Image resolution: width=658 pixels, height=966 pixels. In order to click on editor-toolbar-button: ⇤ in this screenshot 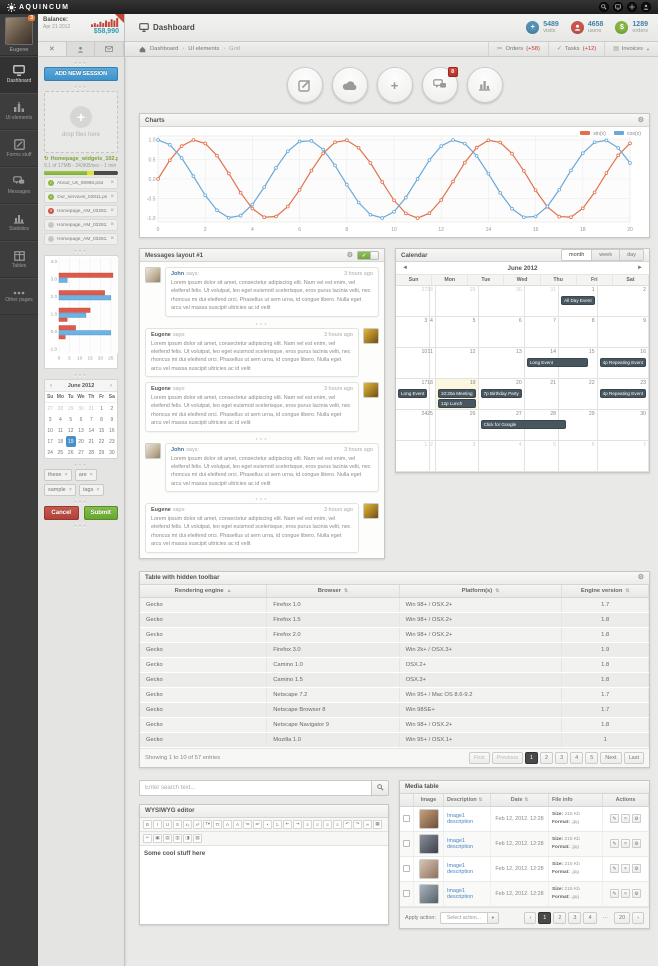, I will do `click(287, 824)`.